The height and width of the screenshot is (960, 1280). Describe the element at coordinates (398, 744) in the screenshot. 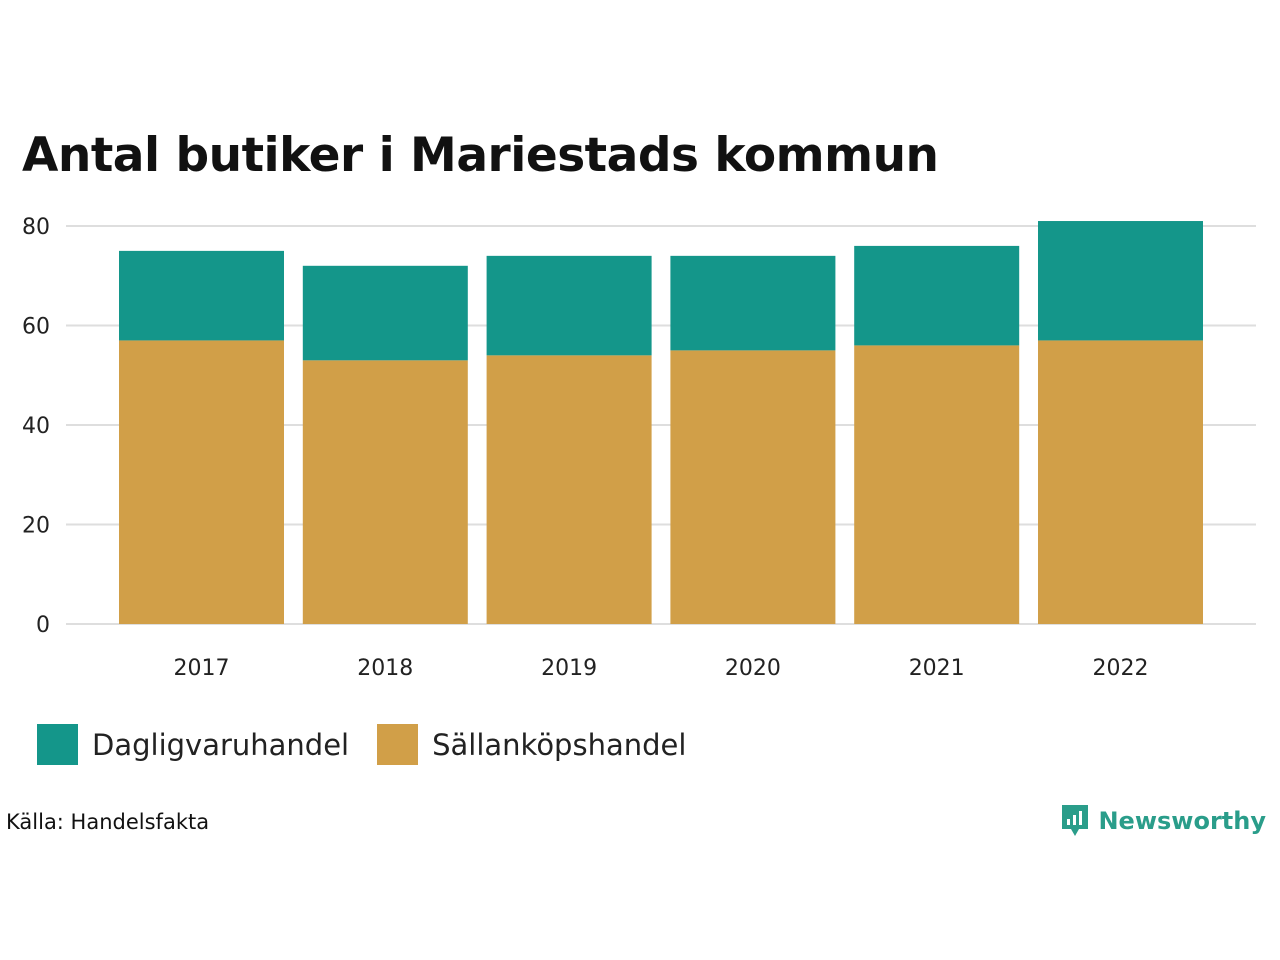

I see `legend-swatch-sallankopshandel` at that location.